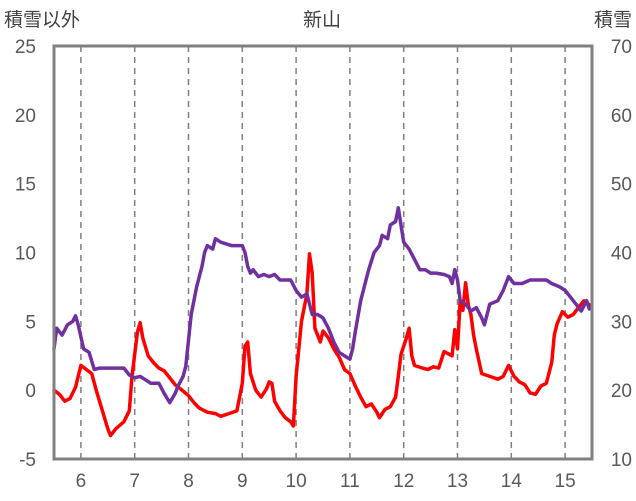 This screenshot has width=636, height=501. I want to click on x-tick-label-6: 6, so click(81, 481).